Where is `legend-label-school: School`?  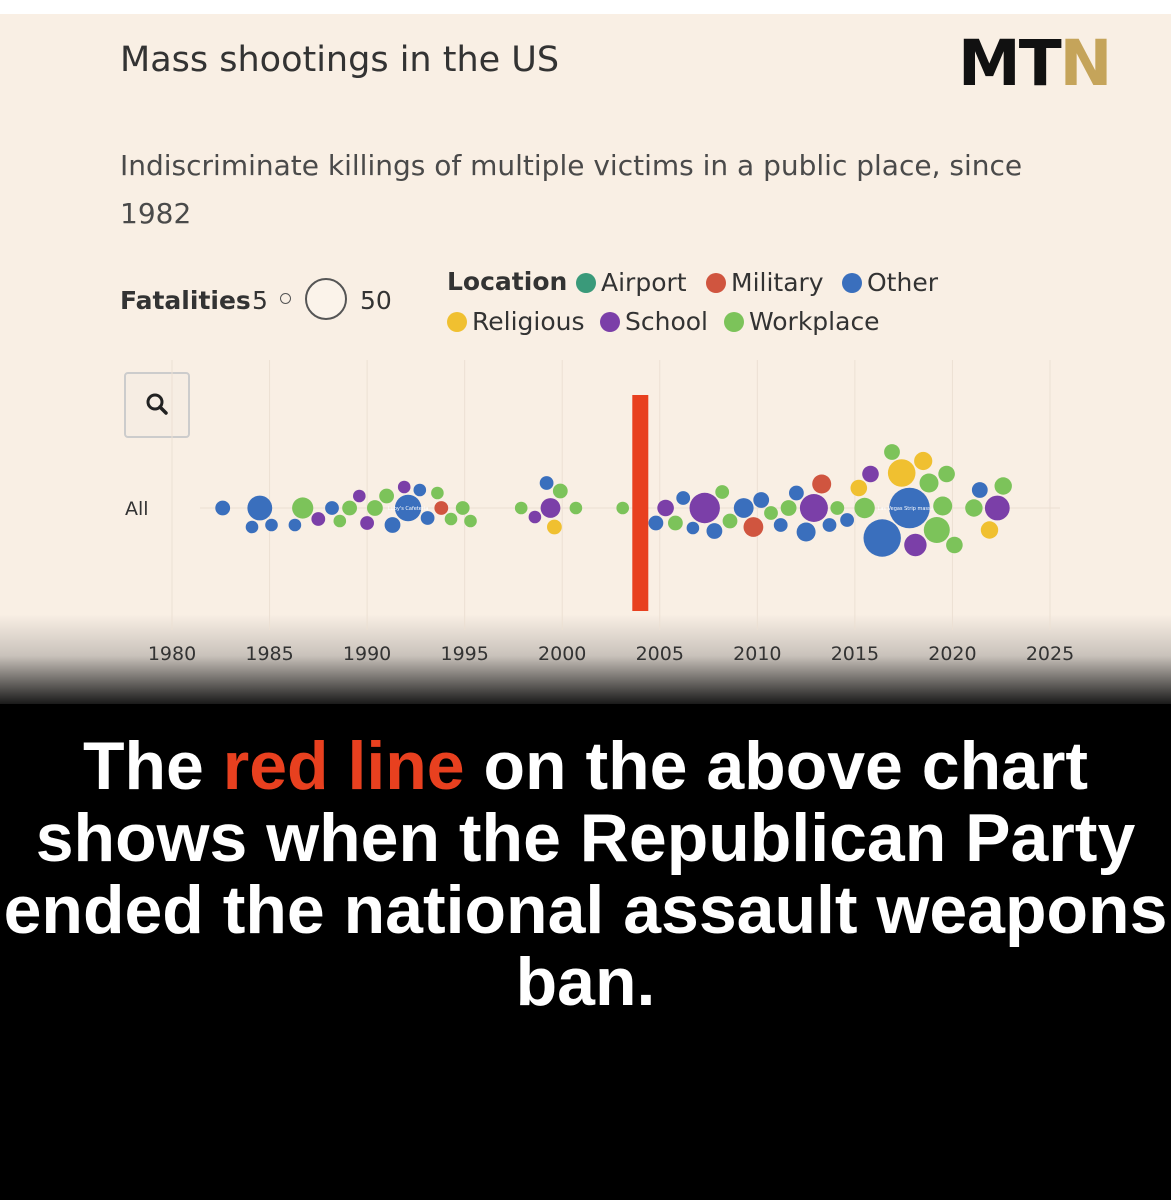
legend-label-school: School is located at coordinates (666, 321).